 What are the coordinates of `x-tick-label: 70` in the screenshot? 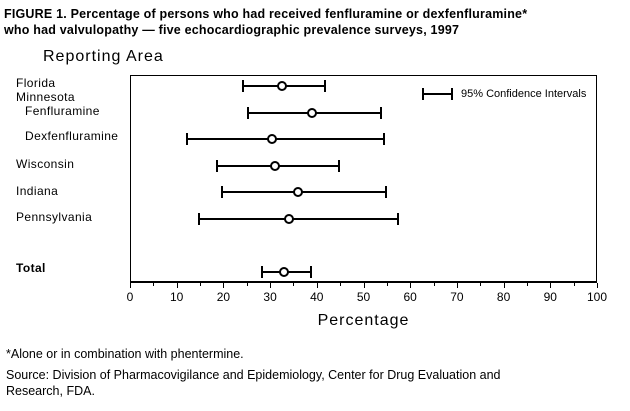 It's located at (457, 297).